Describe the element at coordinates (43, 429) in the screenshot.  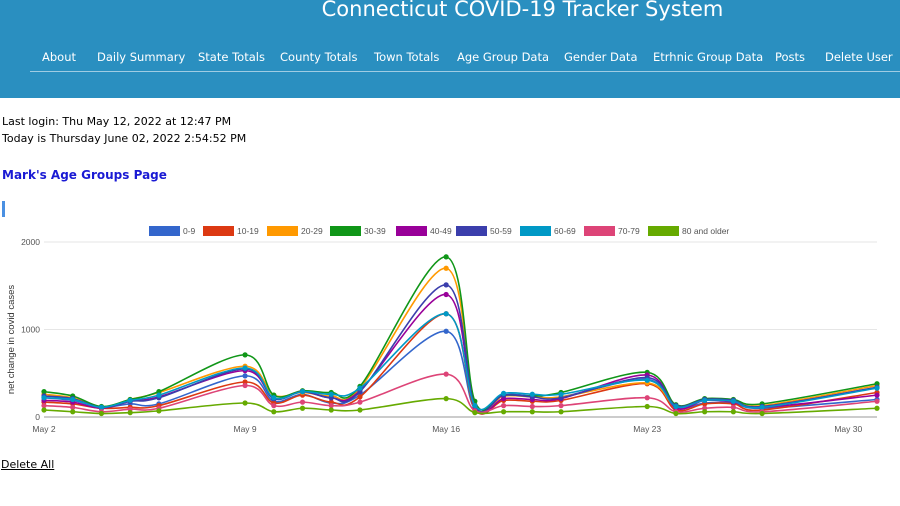
I see `x-tick-label: May 2` at that location.